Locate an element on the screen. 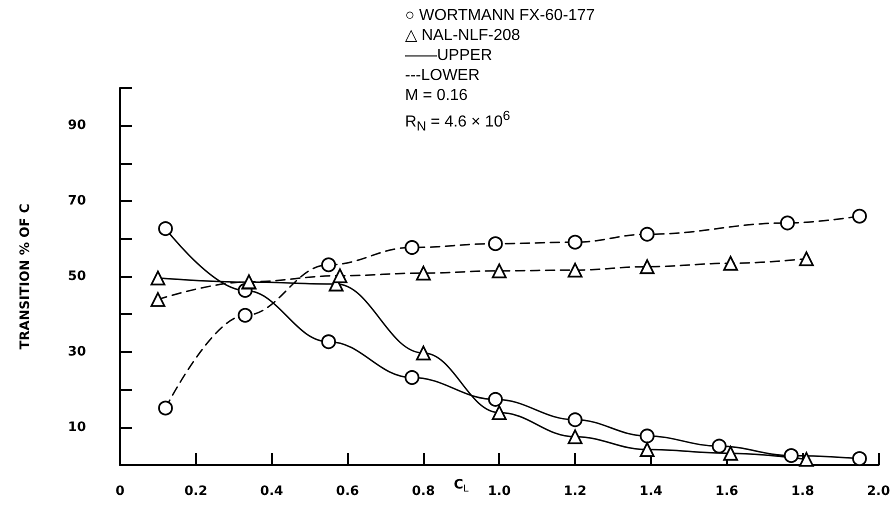 Image resolution: width=893 pixels, height=509 pixels. x-tick-label: 1.2 is located at coordinates (575, 491).